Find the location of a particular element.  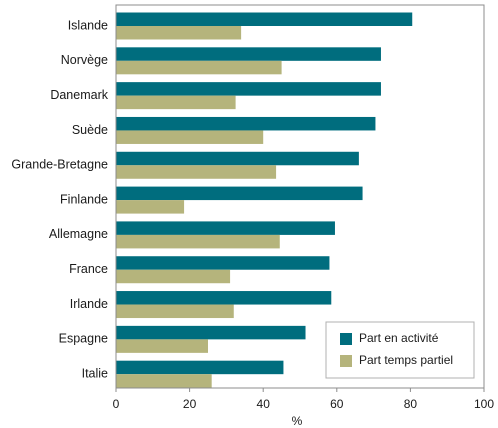

x-axis-title: % is located at coordinates (297, 421).